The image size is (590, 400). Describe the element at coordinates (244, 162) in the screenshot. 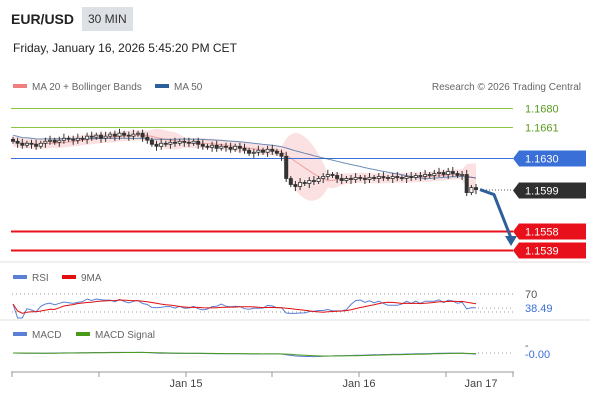

I see `candlesticks` at that location.